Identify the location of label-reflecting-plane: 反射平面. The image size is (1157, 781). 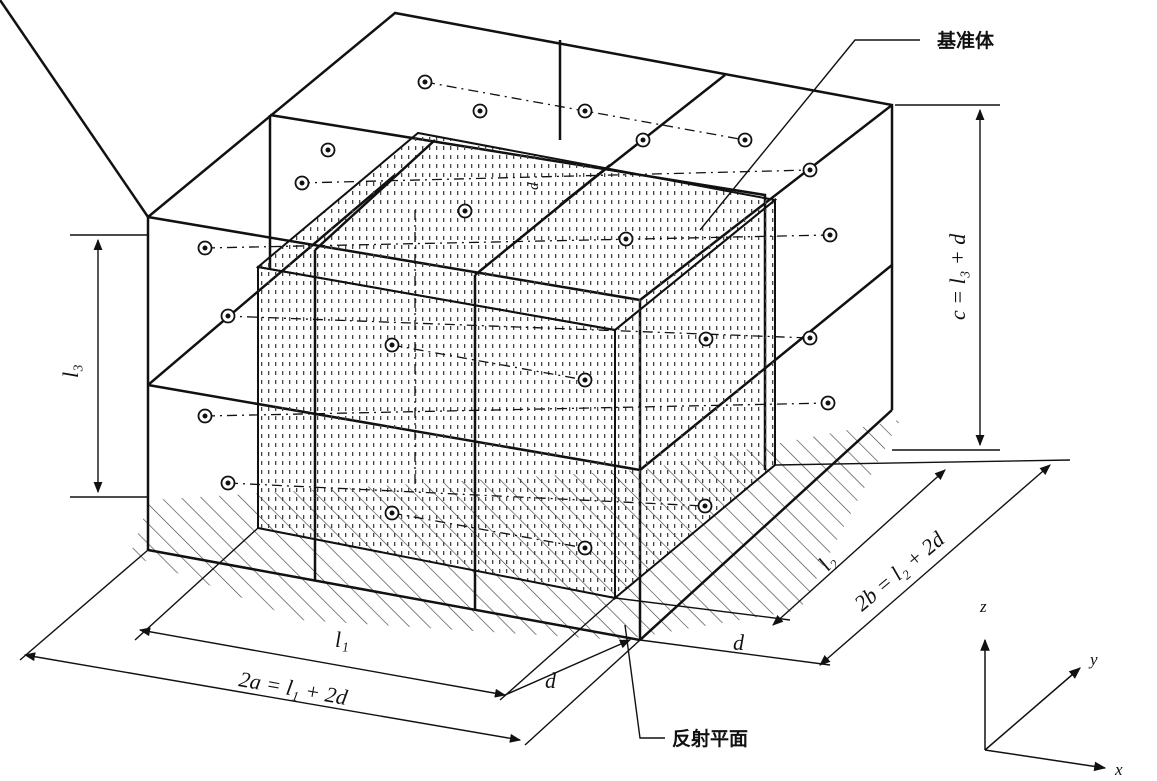
(710, 738).